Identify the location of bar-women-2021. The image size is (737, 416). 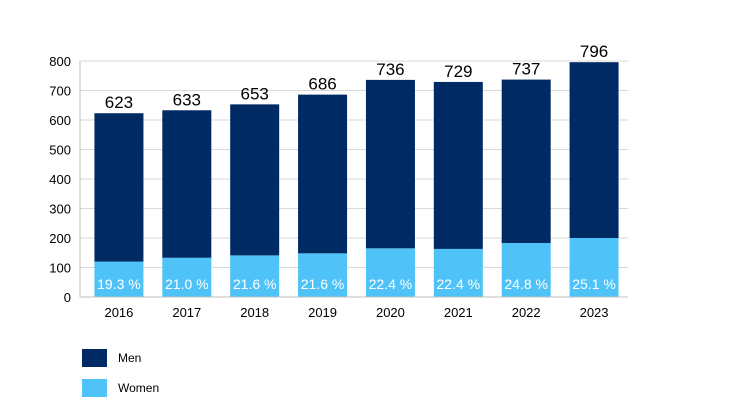
(458, 272).